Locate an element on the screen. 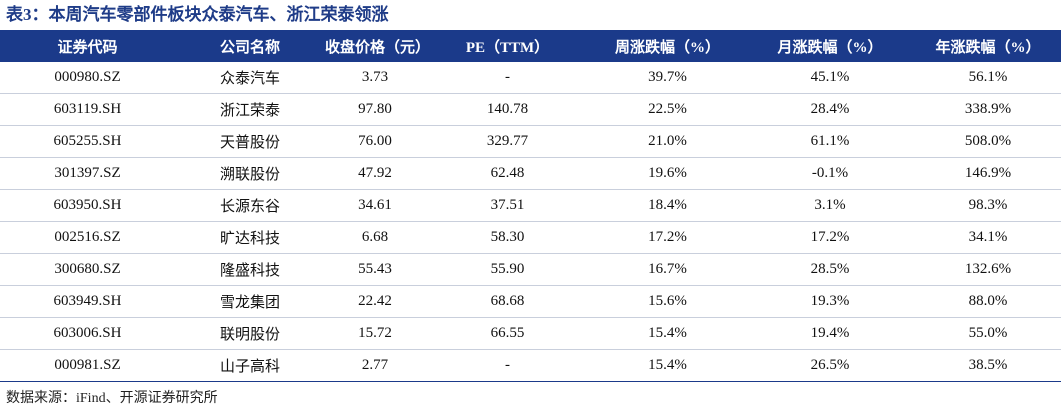  table-cell: 隆盛科技 is located at coordinates (250, 269).